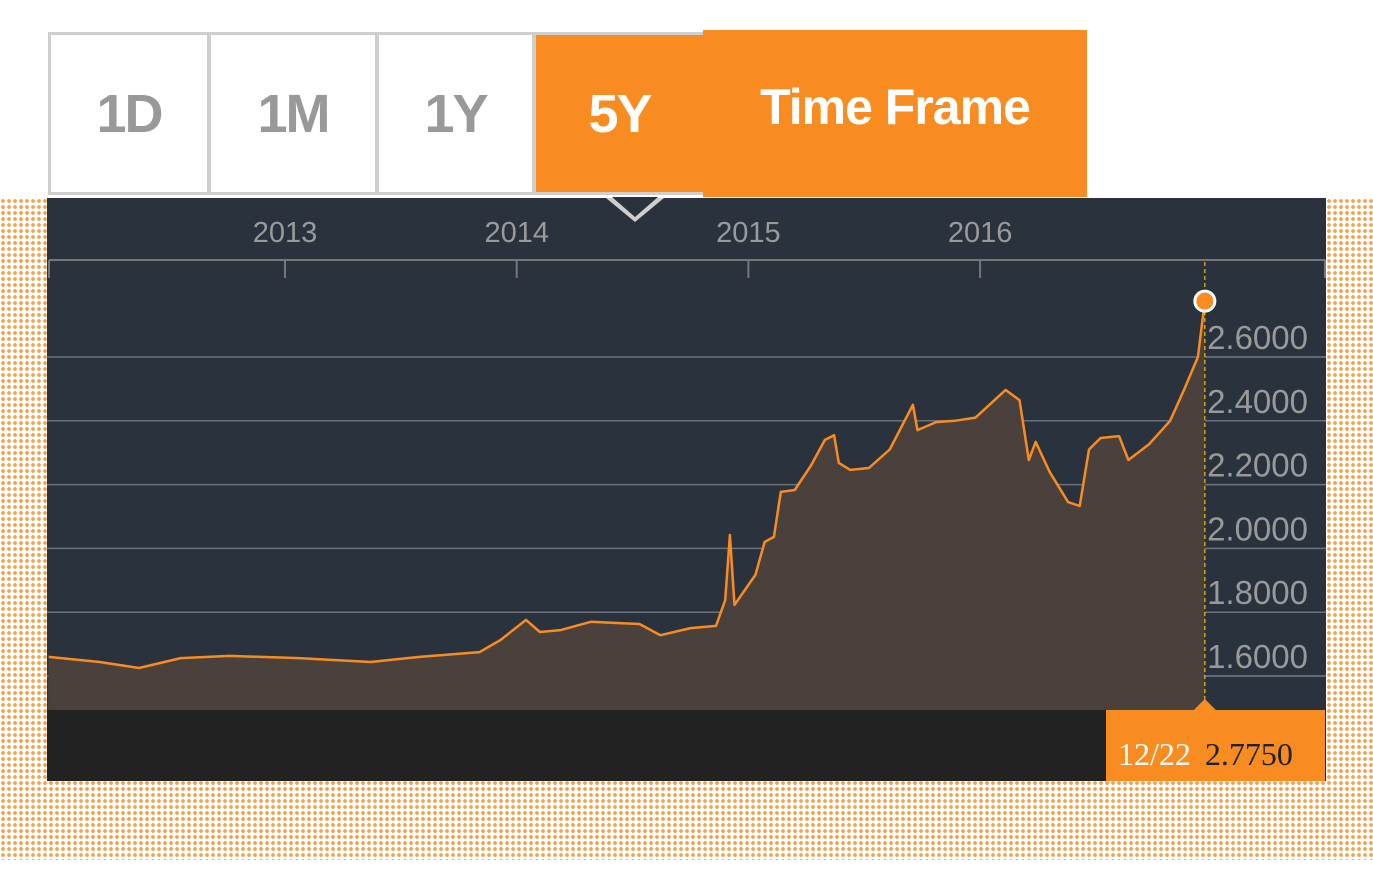 This screenshot has width=1373, height=886. I want to click on readout-pointer, so click(1204, 705).